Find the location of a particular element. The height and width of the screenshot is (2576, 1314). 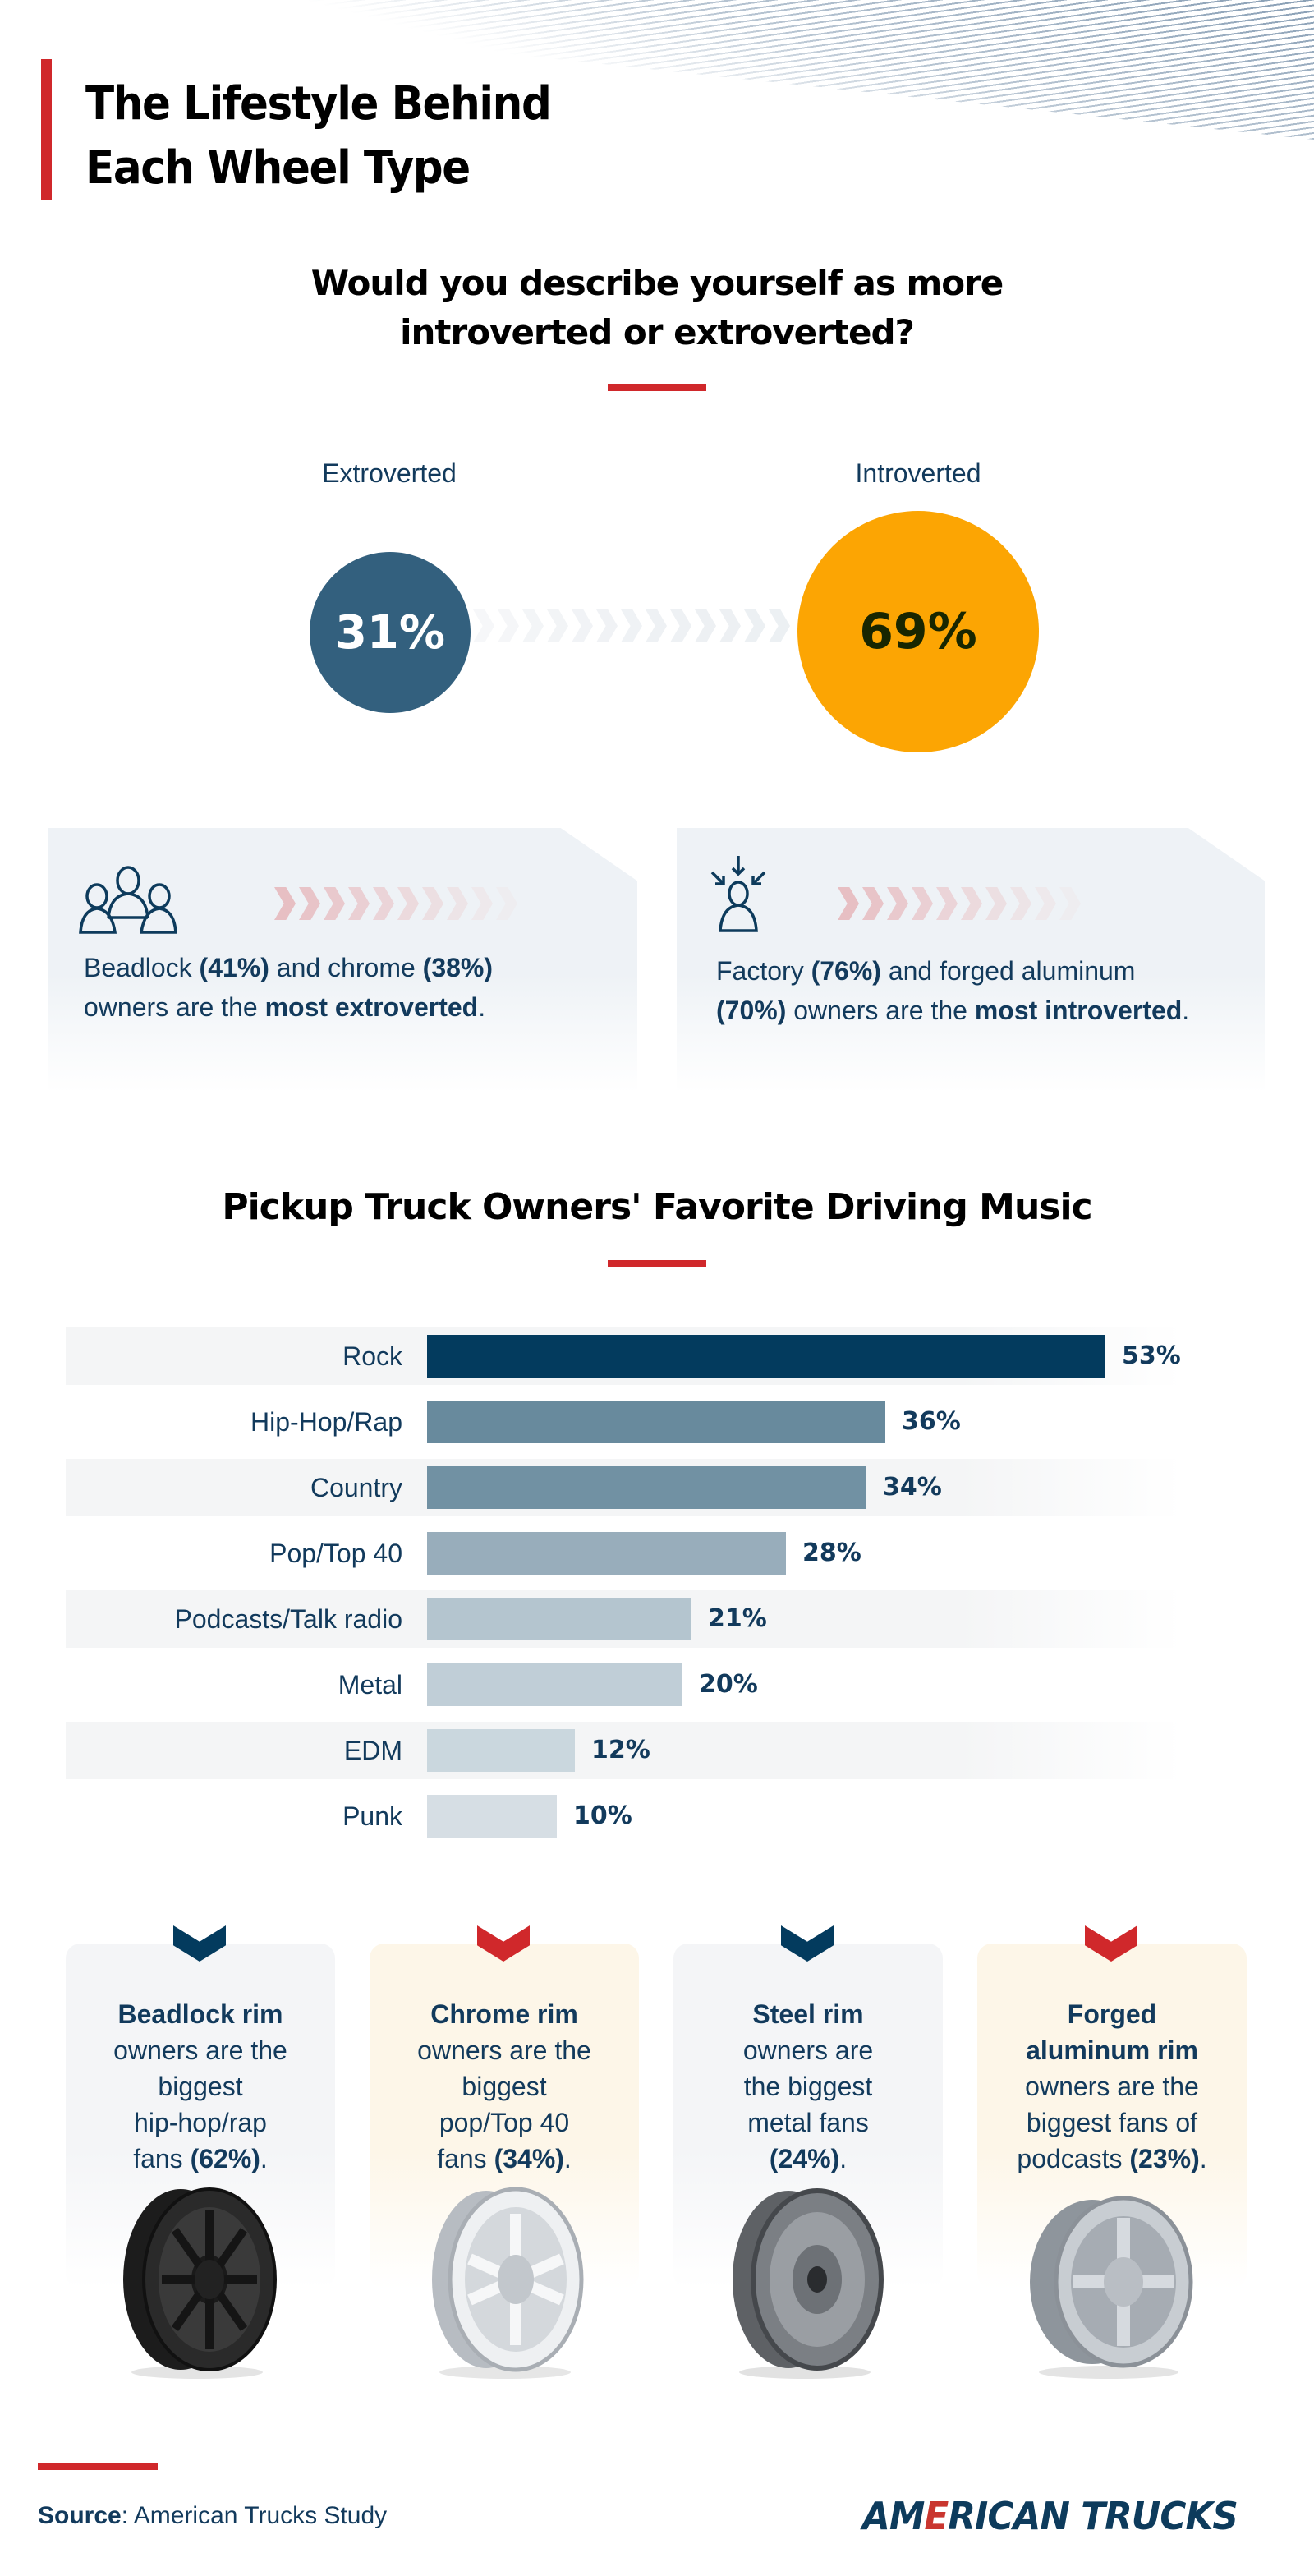

steel-wheel-image is located at coordinates (808, 2283).